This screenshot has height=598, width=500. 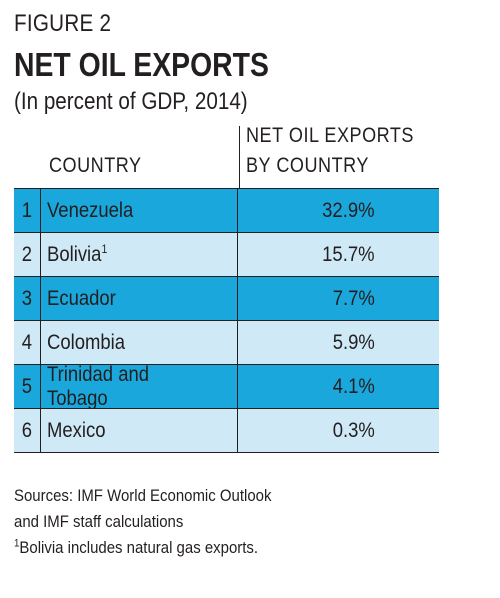 I want to click on rank-label: 6, so click(x=27, y=430).